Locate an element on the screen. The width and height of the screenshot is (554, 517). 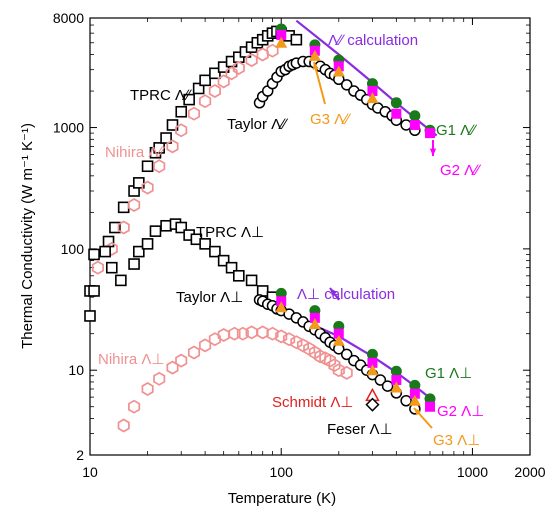
x-tick-label: 100 is located at coordinates (282, 472).